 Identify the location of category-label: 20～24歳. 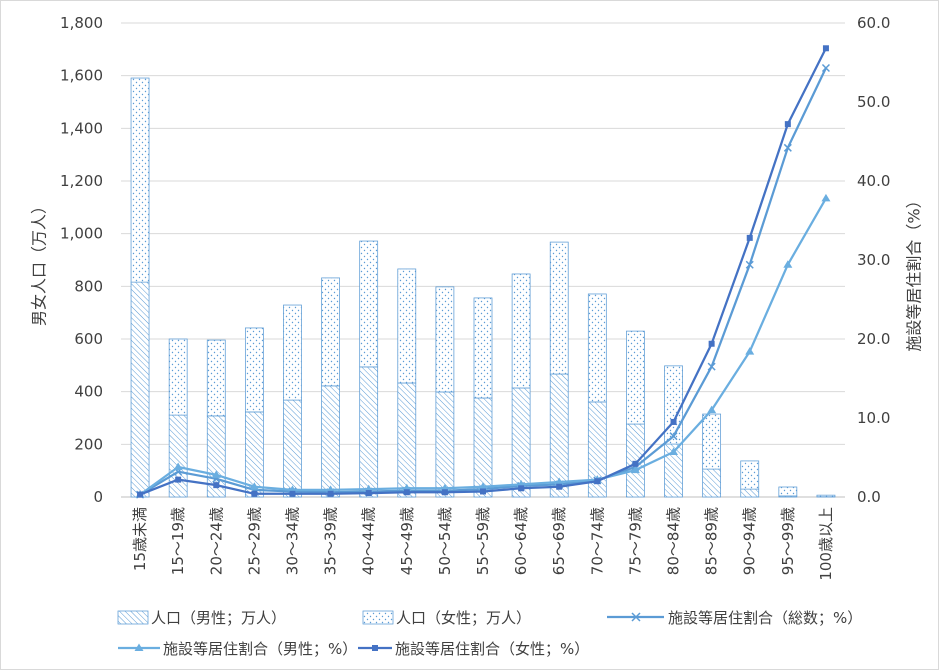
(216, 541).